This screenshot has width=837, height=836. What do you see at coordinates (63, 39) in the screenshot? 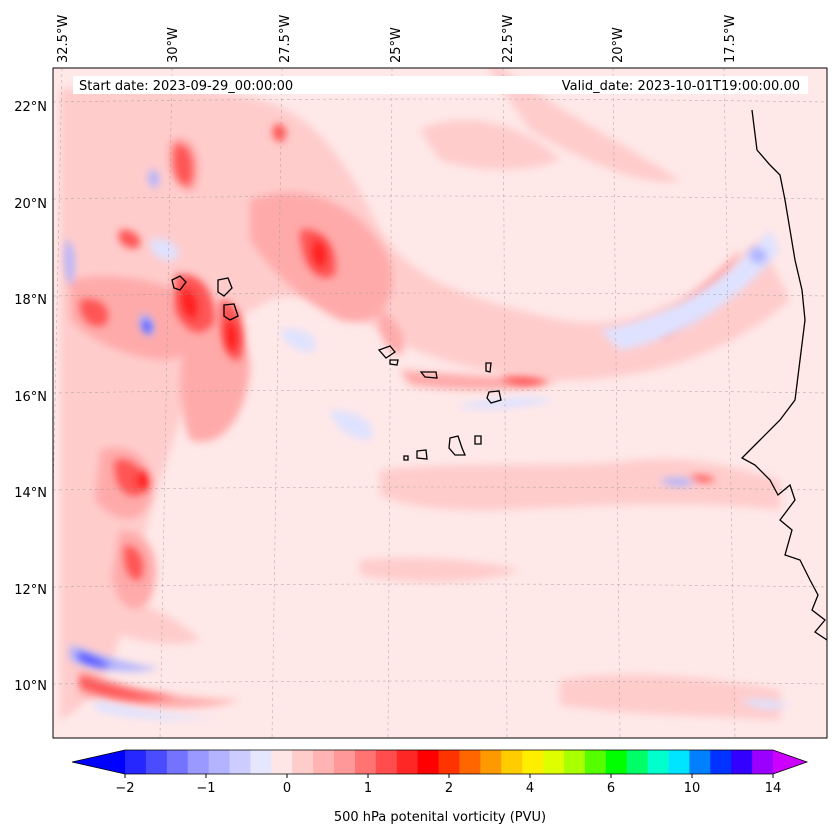
I see `lon-label: 32.5°W` at bounding box center [63, 39].